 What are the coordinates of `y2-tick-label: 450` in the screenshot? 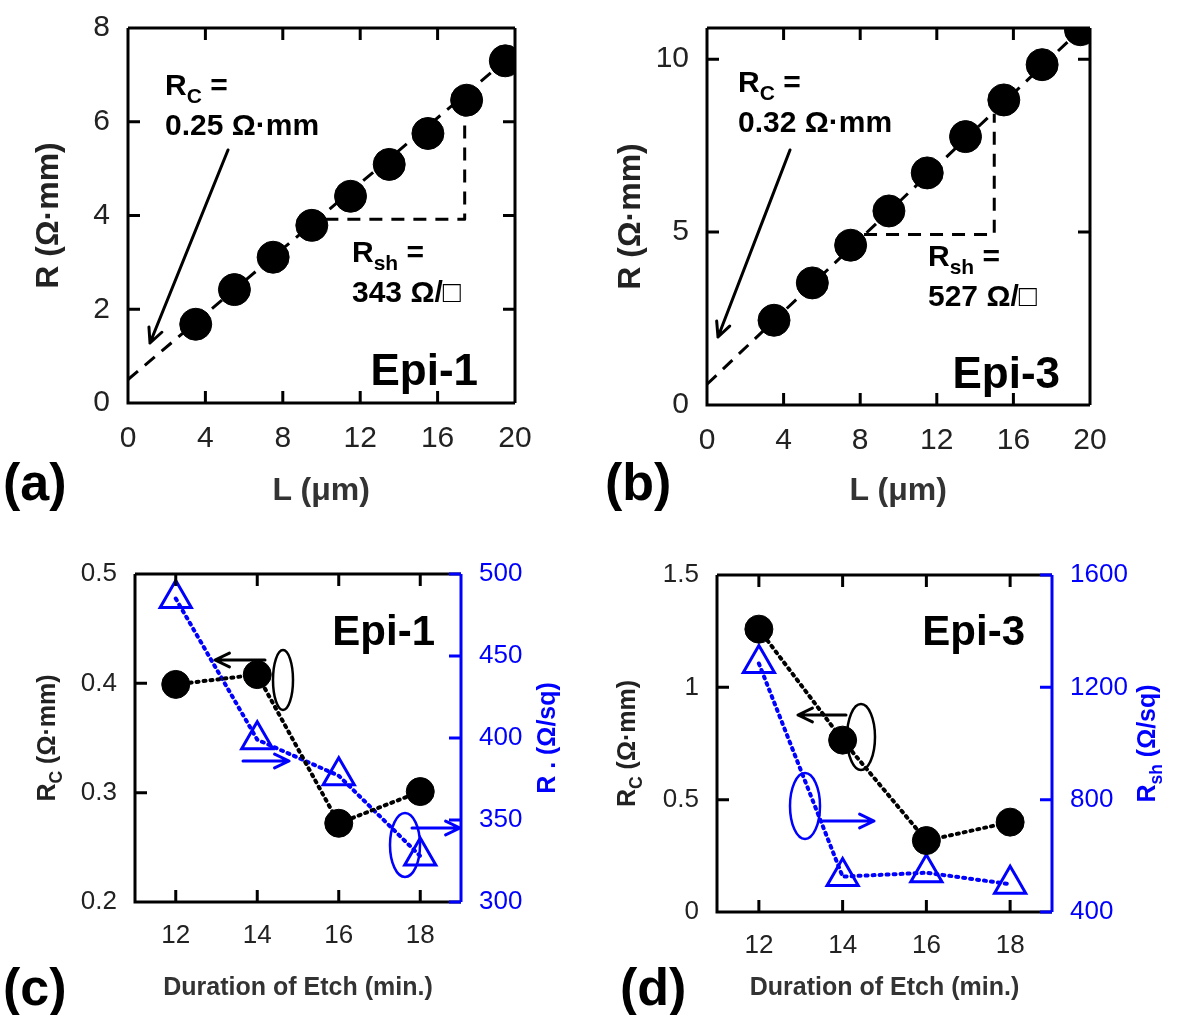 It's located at (501, 654).